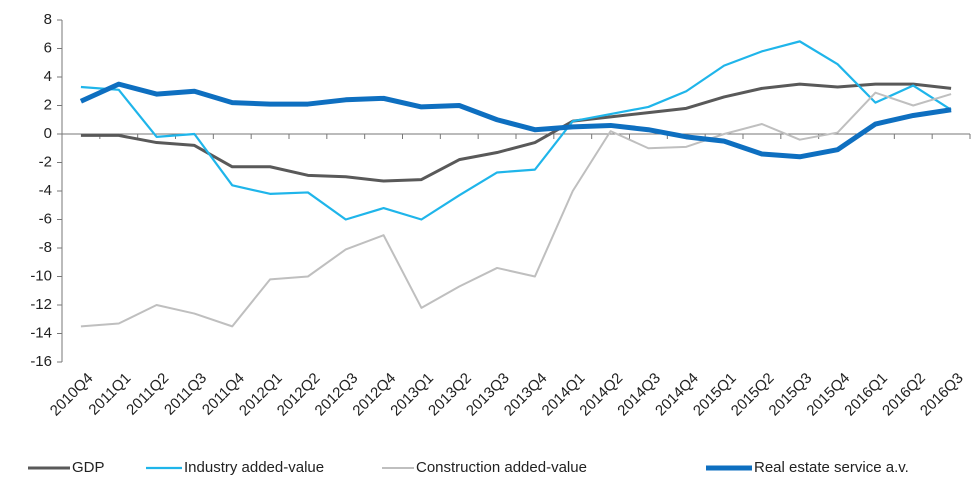 This screenshot has height=487, width=972. I want to click on y-tick-label: 2, so click(48, 104).